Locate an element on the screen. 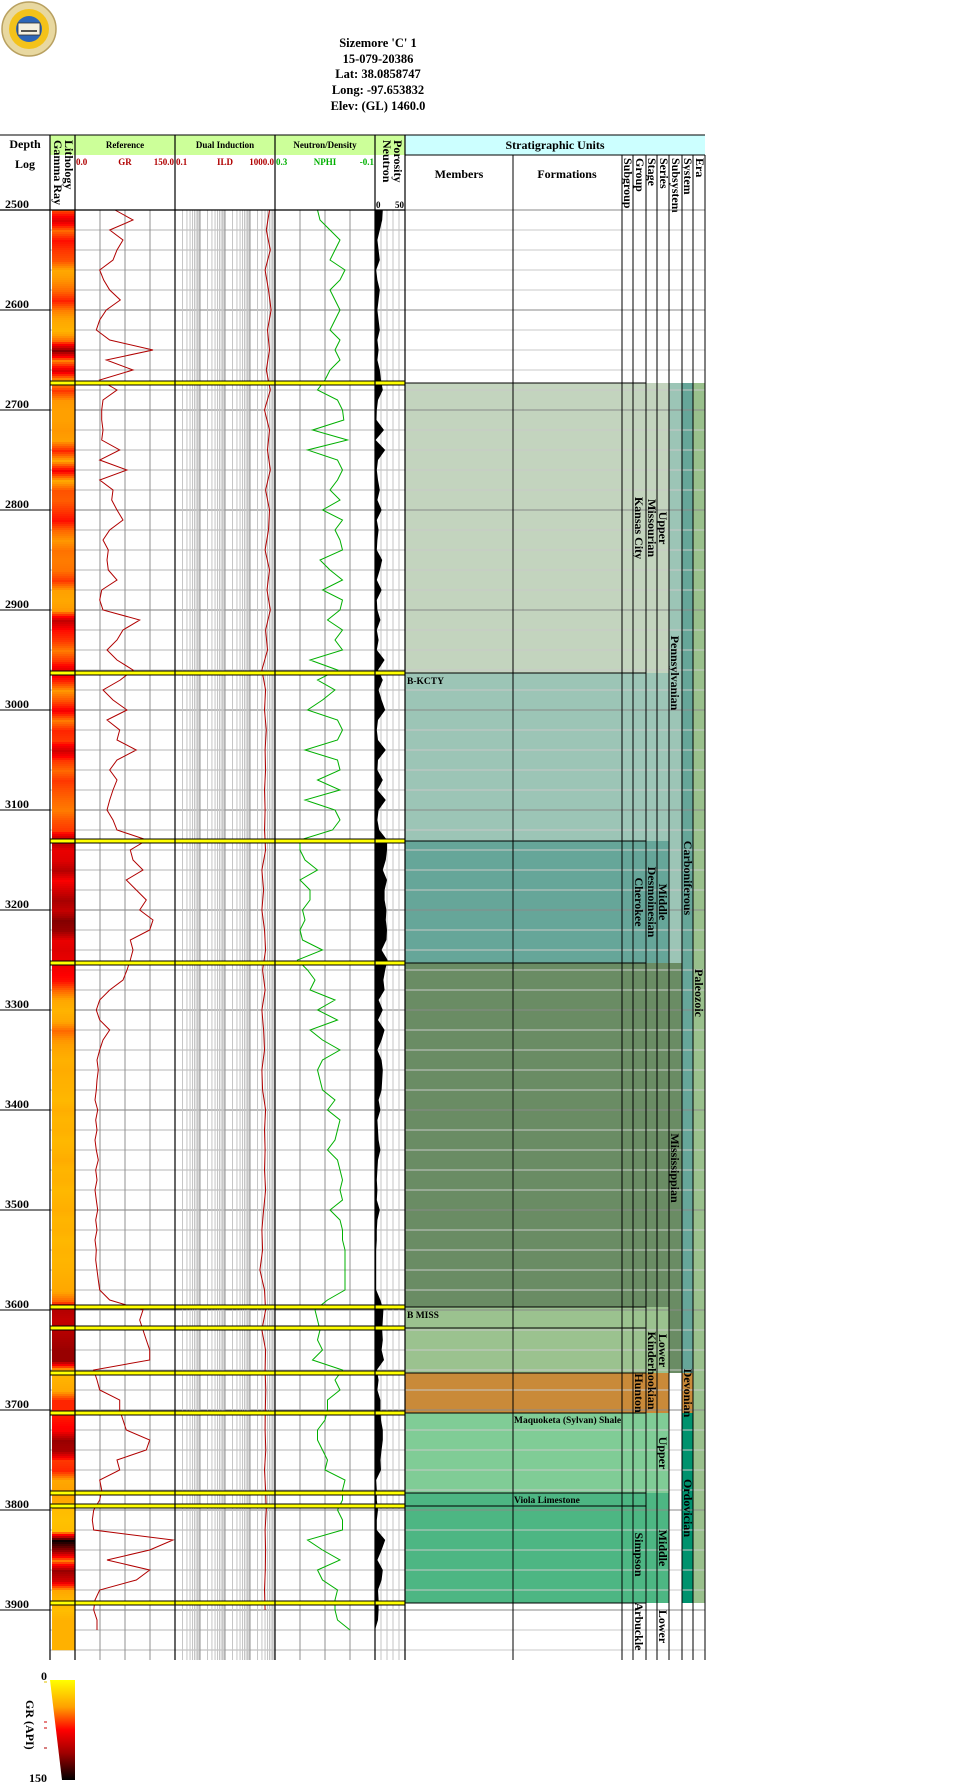  nphi-scale-name: NPHI is located at coordinates (325, 162).